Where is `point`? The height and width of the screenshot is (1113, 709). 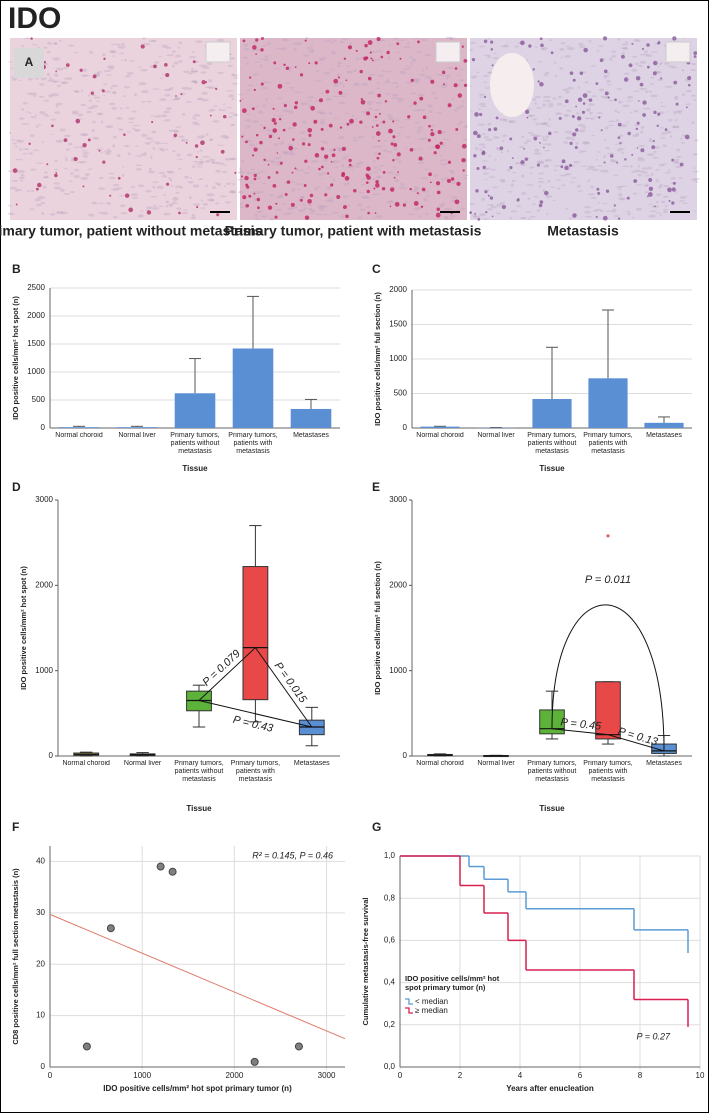 point is located at coordinates (160, 866).